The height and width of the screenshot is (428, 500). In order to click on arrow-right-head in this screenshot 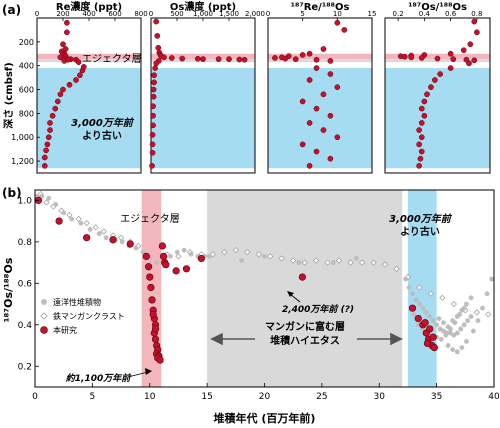, I will do `click(396, 339)`.